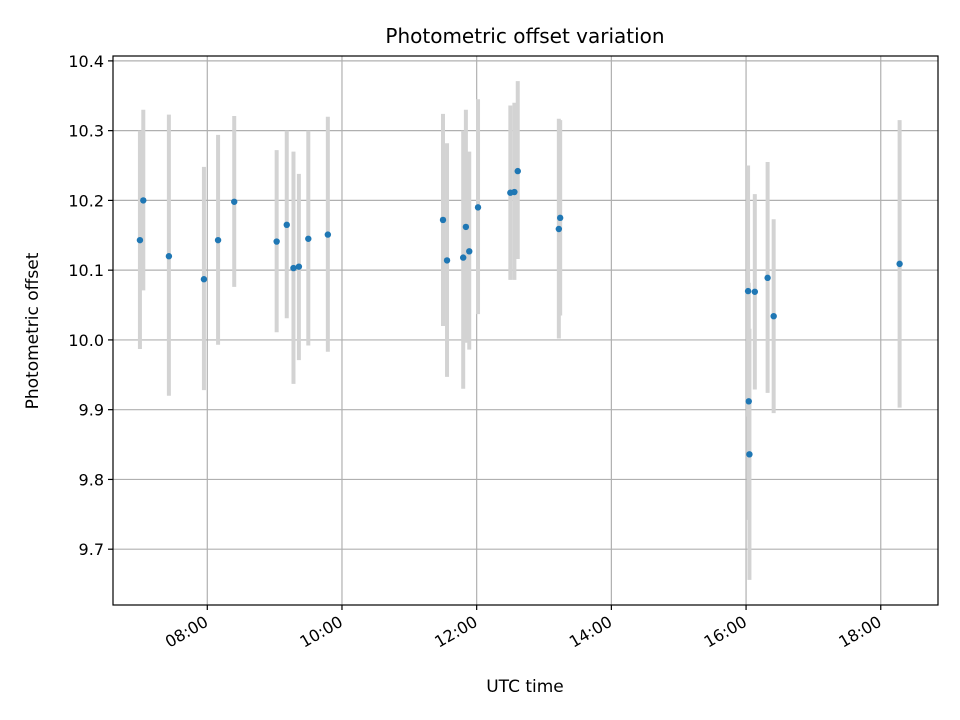 This screenshot has height=720, width=960. Describe the element at coordinates (91, 479) in the screenshot. I see `y-tick-label: 9.8` at that location.